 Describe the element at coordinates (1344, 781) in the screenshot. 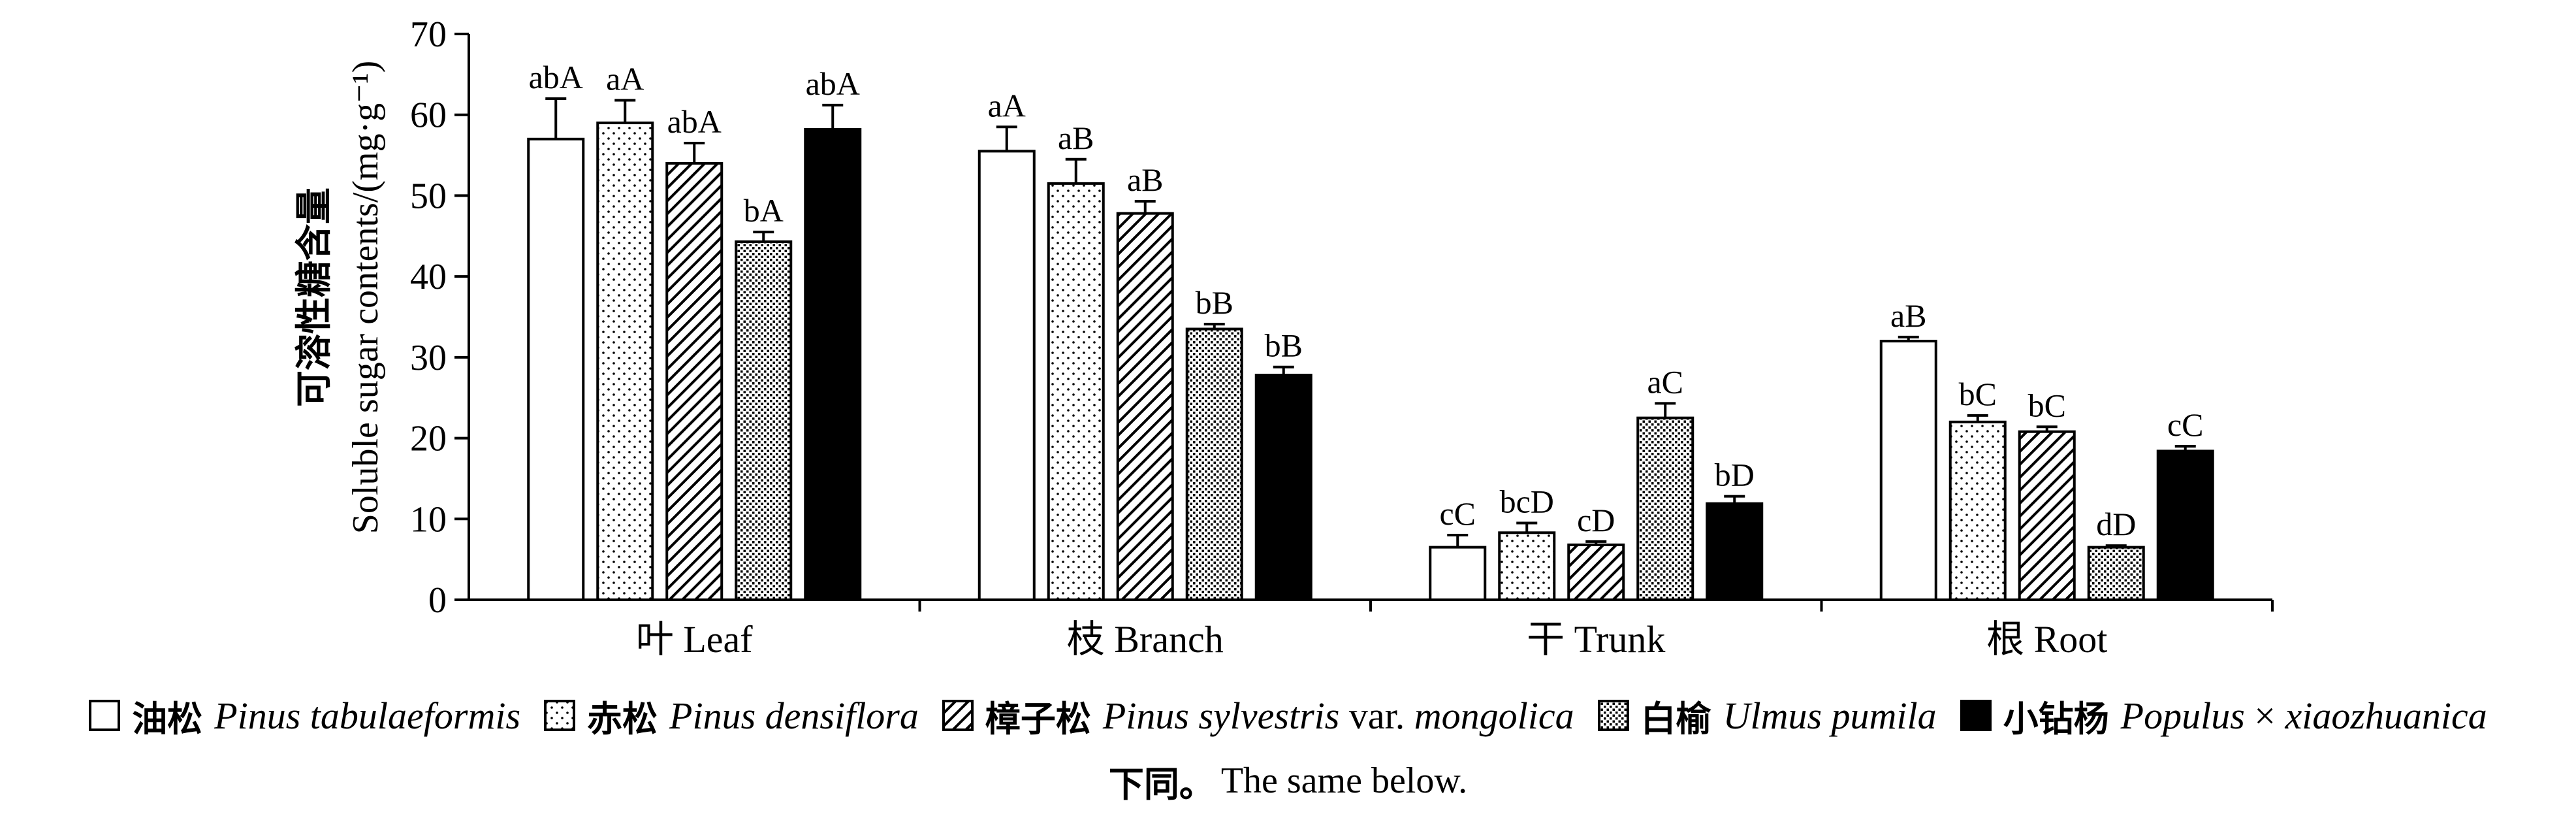

I see `note-en: The same below.` at that location.